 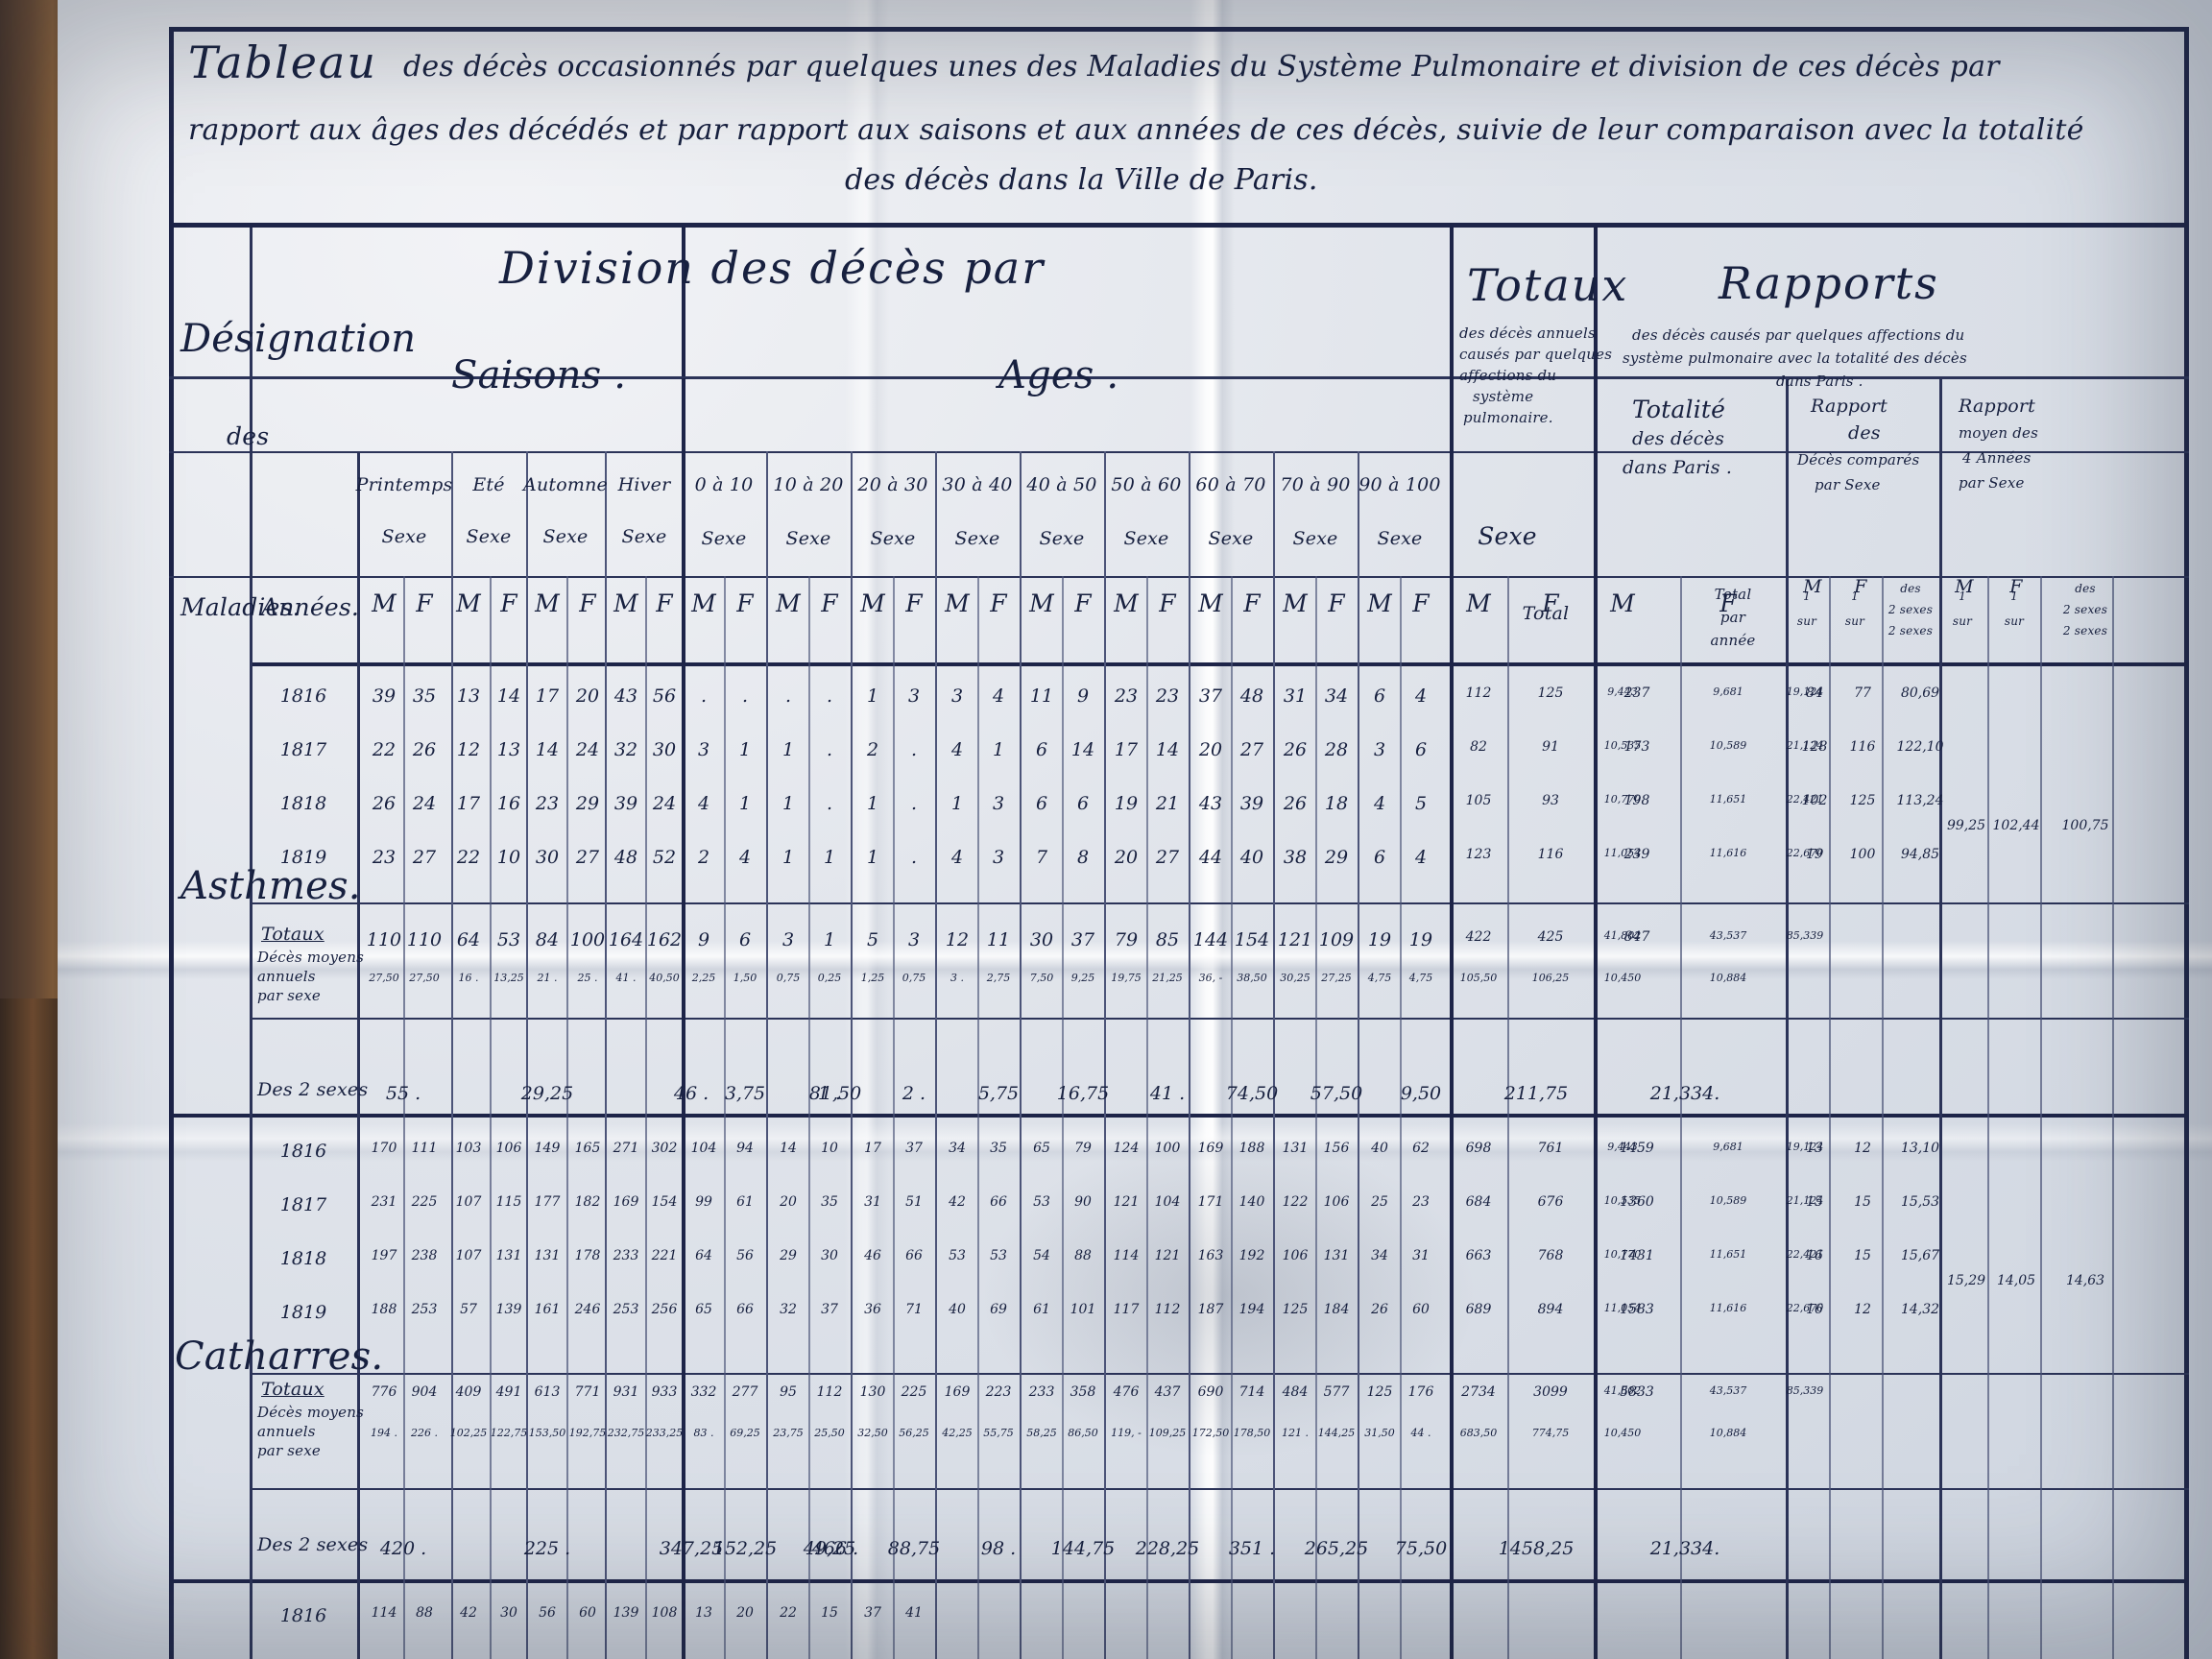 What do you see at coordinates (1550, 1392) in the screenshot?
I see `table-cell: 3099` at bounding box center [1550, 1392].